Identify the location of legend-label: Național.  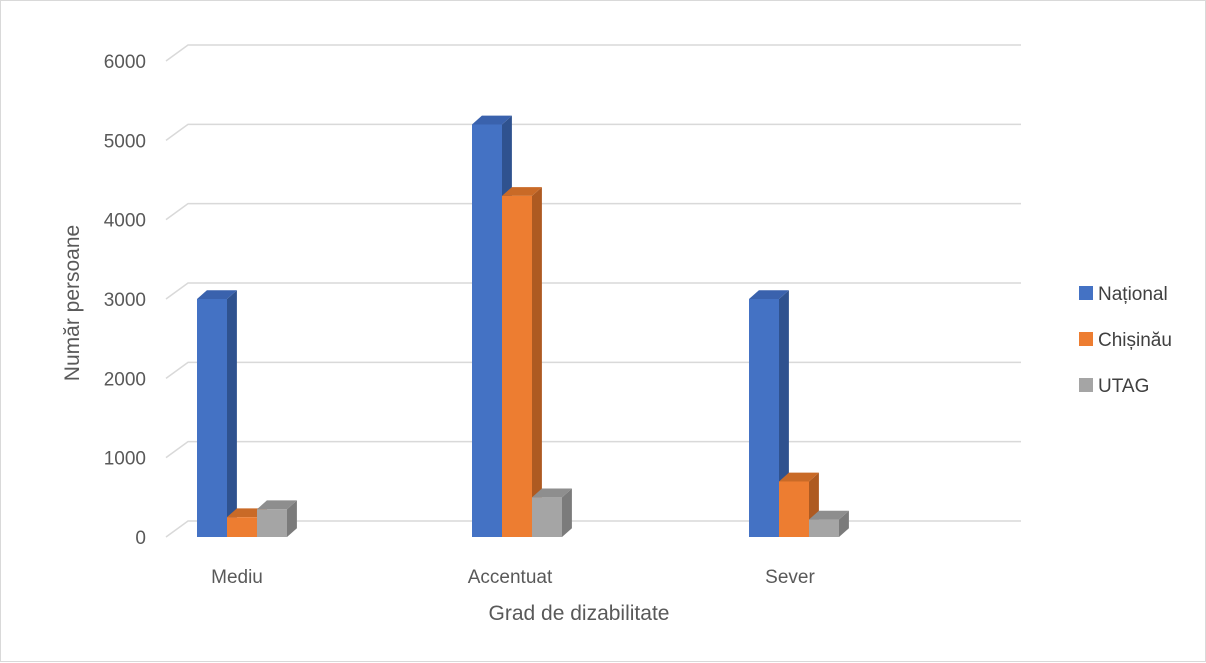
(1133, 294).